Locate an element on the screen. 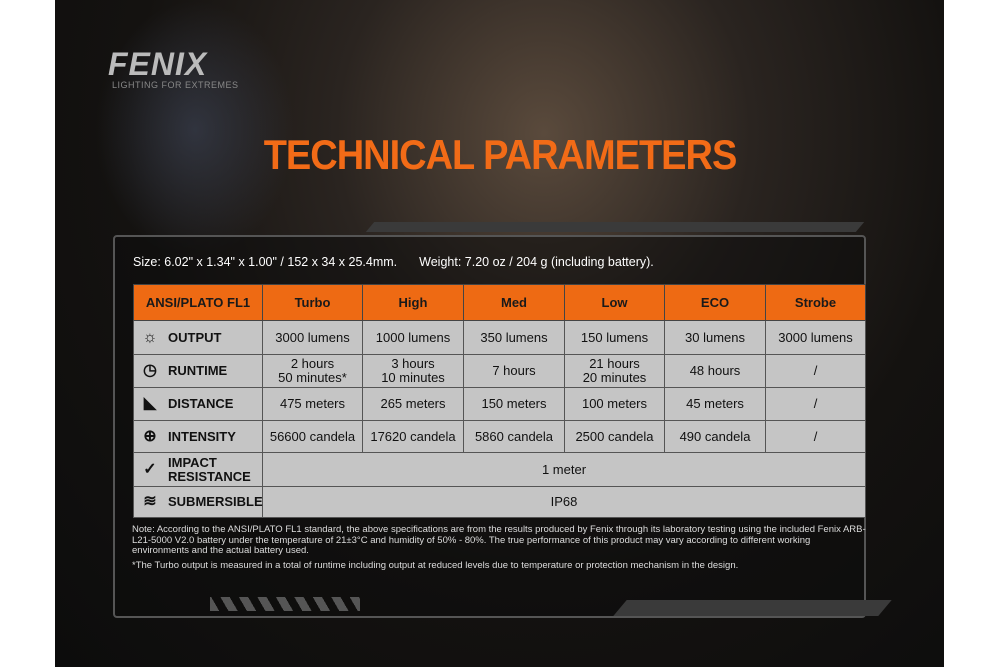 Image resolution: width=1000 pixels, height=667 pixels. column-header: ECO is located at coordinates (715, 302).